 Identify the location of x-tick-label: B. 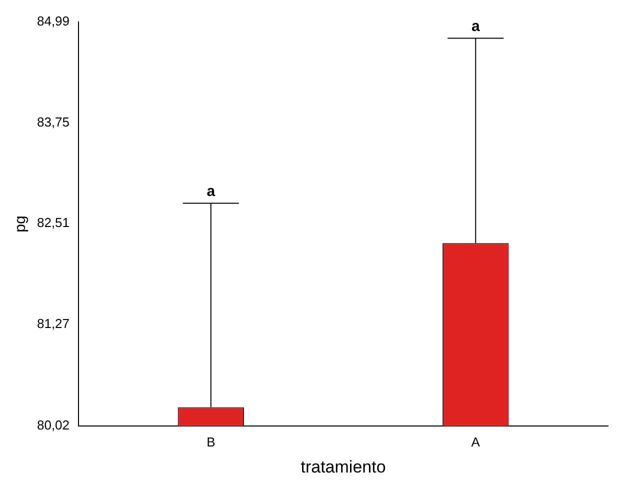
(211, 442).